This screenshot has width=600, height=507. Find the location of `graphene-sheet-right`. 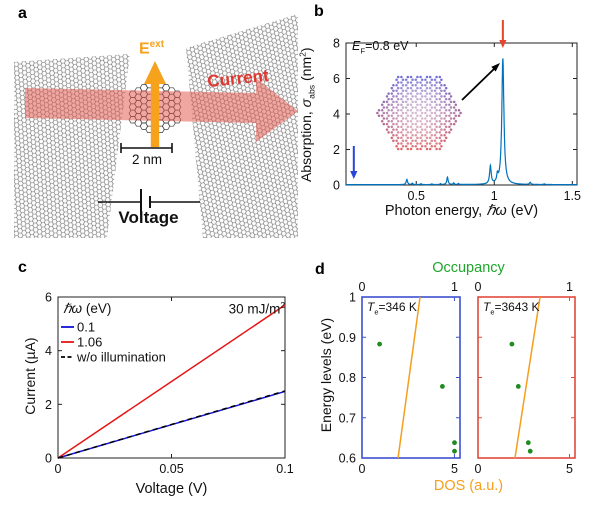

graphene-sheet-right is located at coordinates (242, 126).